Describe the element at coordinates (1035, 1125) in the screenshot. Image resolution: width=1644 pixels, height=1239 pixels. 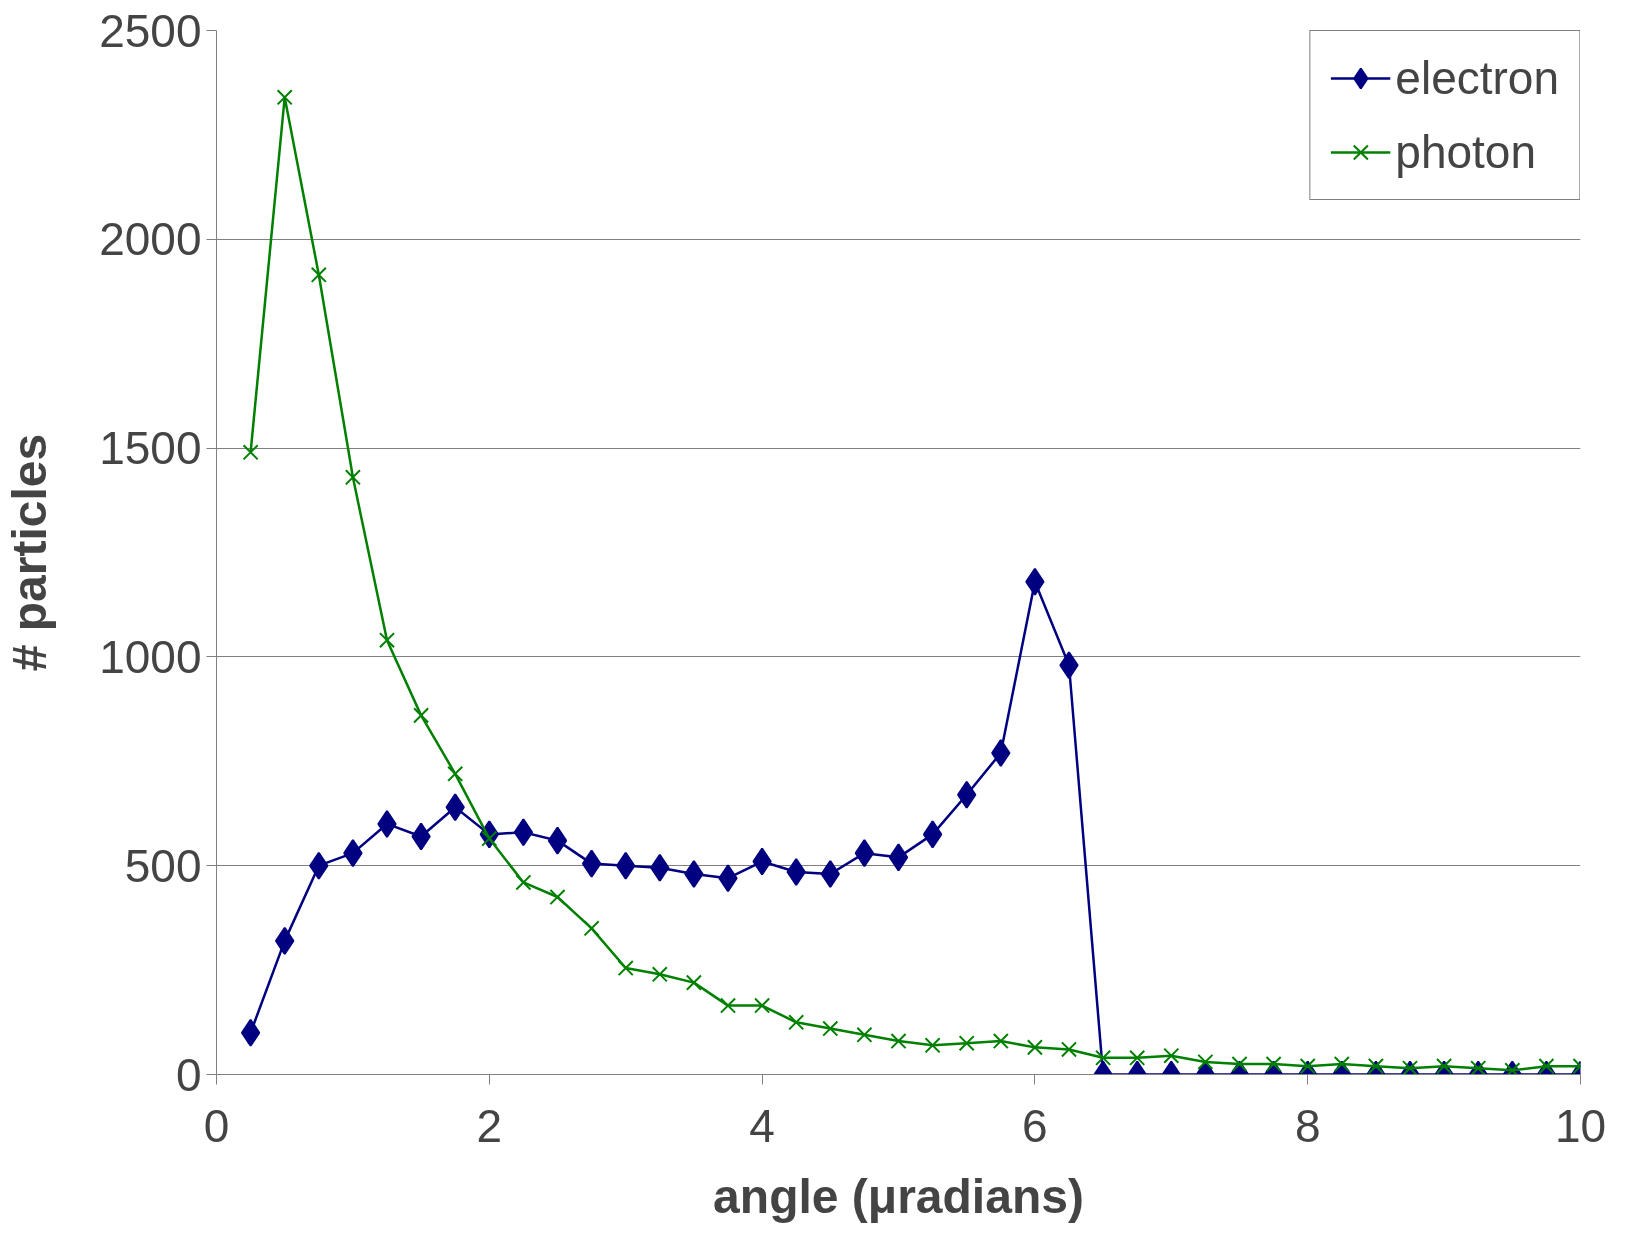
I see `x-tick-label: 6` at that location.